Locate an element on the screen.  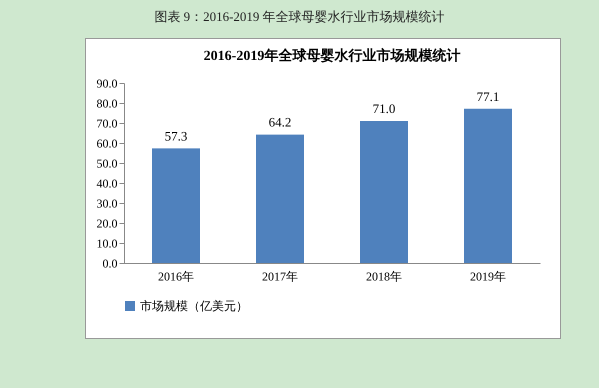
y-tick-label: 50.0 is located at coordinates (107, 163).